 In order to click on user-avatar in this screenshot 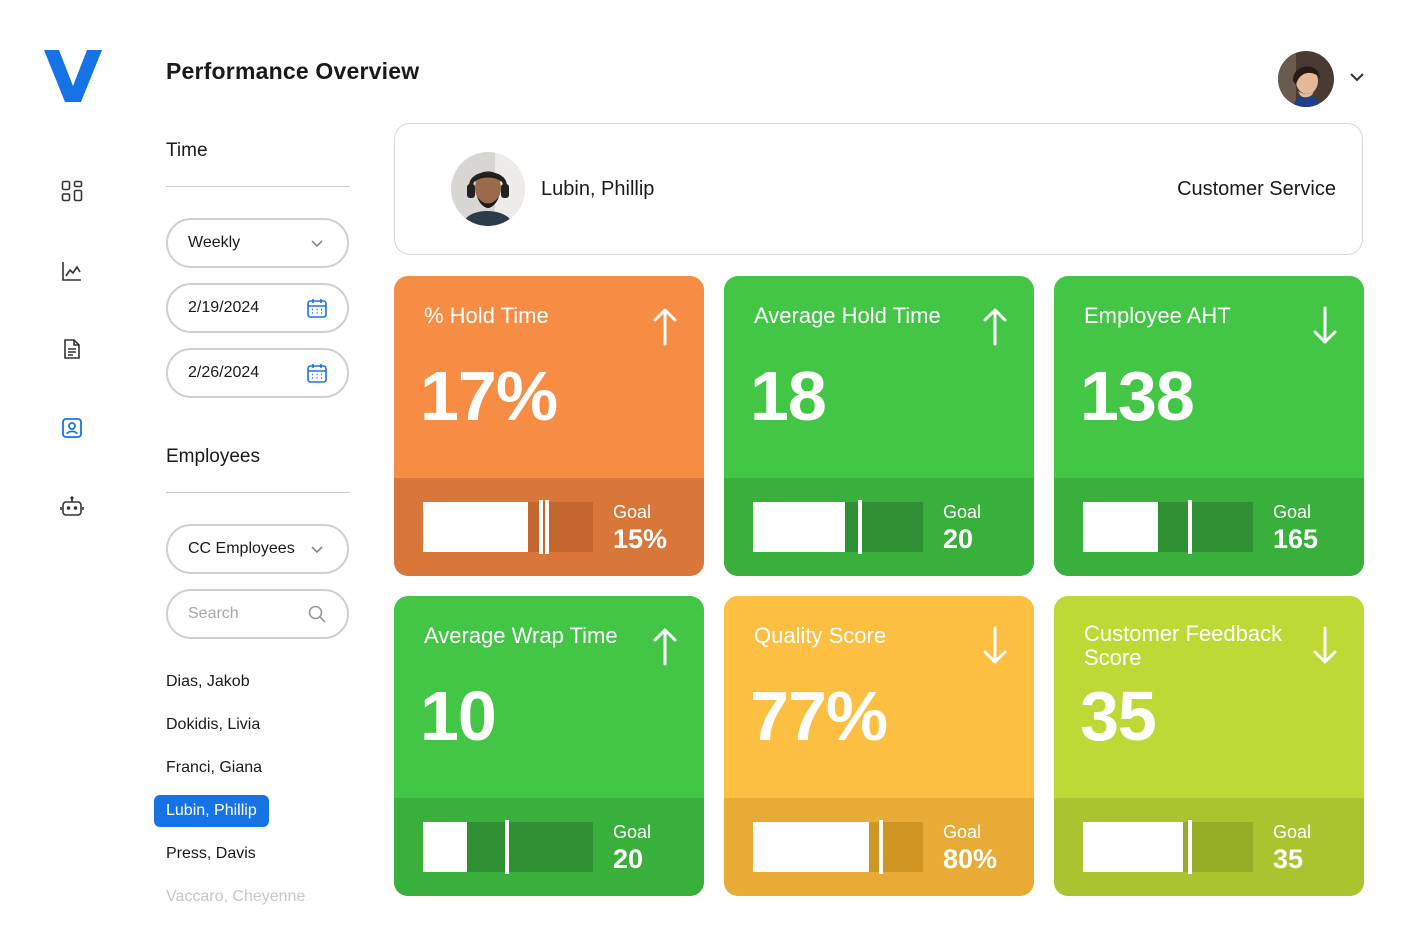, I will do `click(1306, 79)`.